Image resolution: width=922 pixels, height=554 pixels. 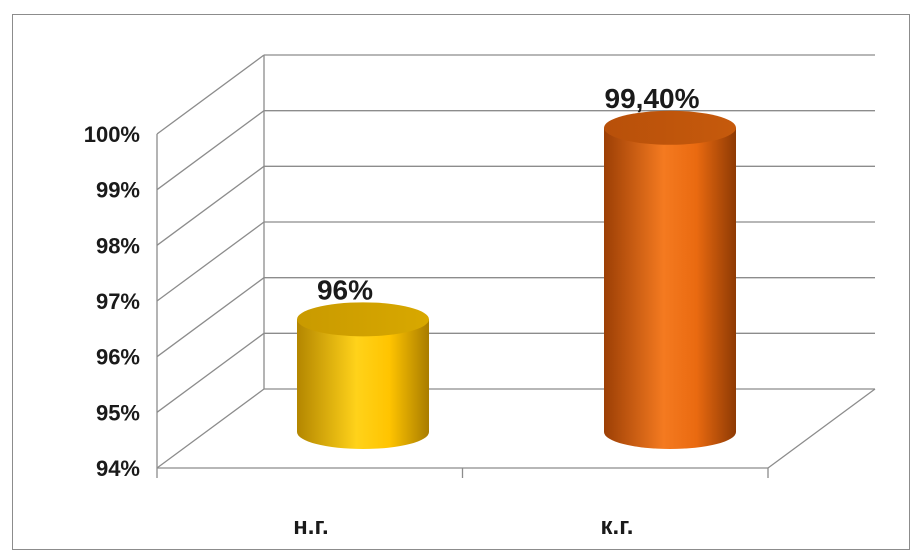 What do you see at coordinates (118, 301) in the screenshot?
I see `y-tick-label: 97%` at bounding box center [118, 301].